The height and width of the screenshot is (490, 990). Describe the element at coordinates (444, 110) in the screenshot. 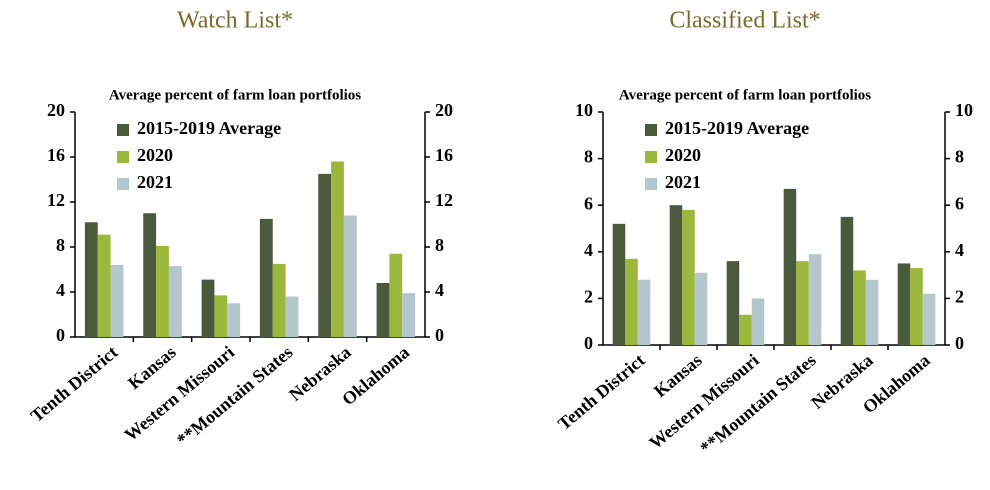

I see `y2-tick-label: 20` at that location.